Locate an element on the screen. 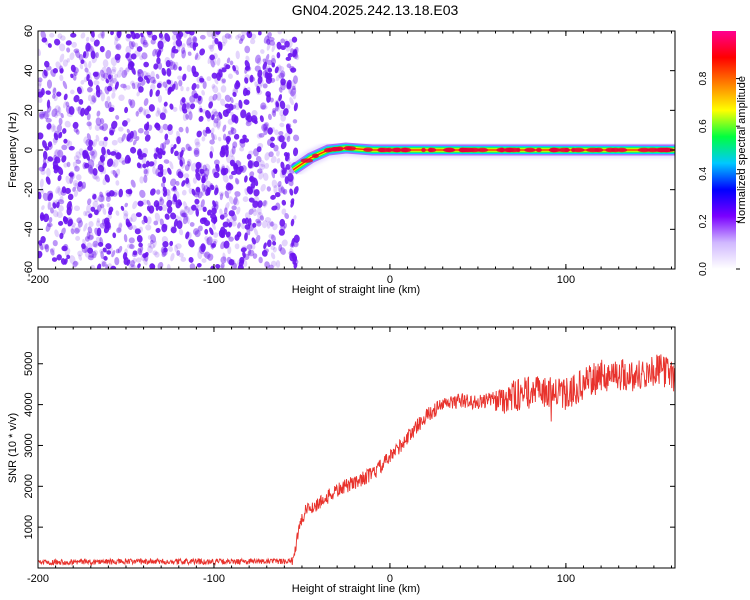 Image resolution: width=750 pixels, height=600 pixels. y-tick-label: 20 is located at coordinates (29, 110).